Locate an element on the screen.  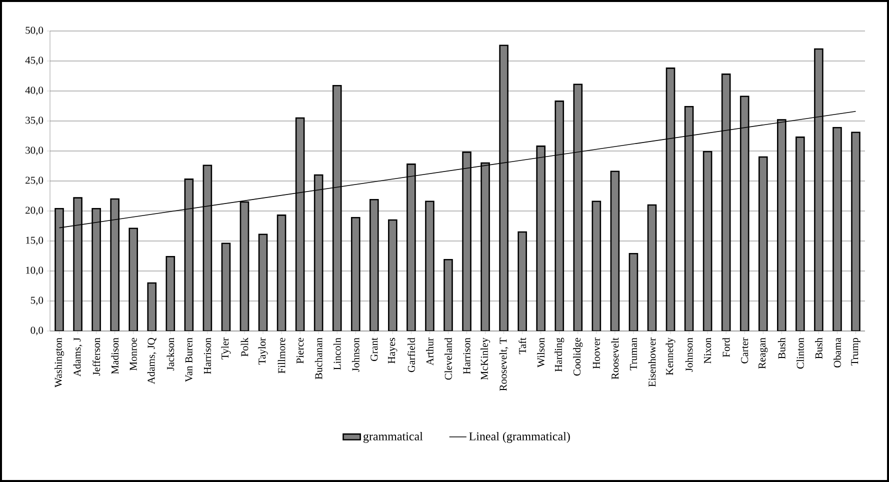
x-tick-label: Jefferson is located at coordinates (96, 357).